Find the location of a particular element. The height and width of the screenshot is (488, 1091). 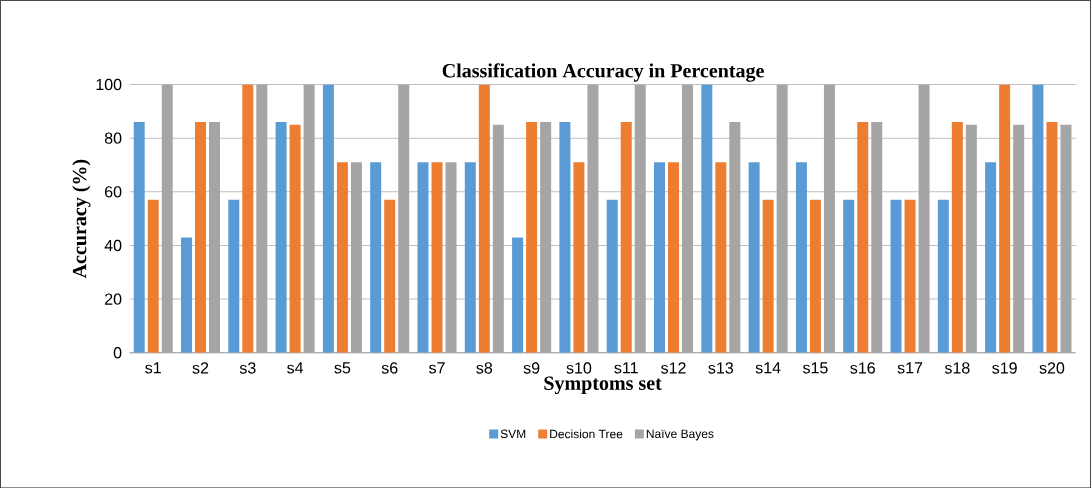

x-tick-label: s4 is located at coordinates (295, 368).